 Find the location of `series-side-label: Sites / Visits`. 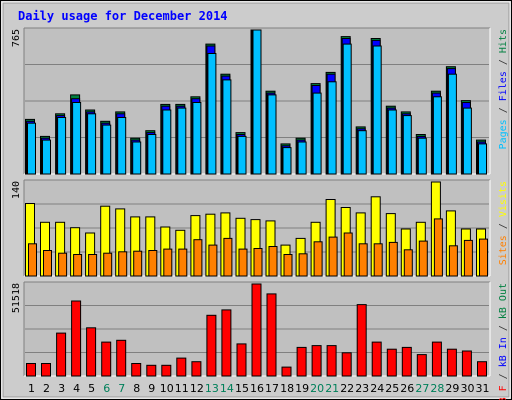

series-side-label: Sites / Visits is located at coordinates (503, 223).